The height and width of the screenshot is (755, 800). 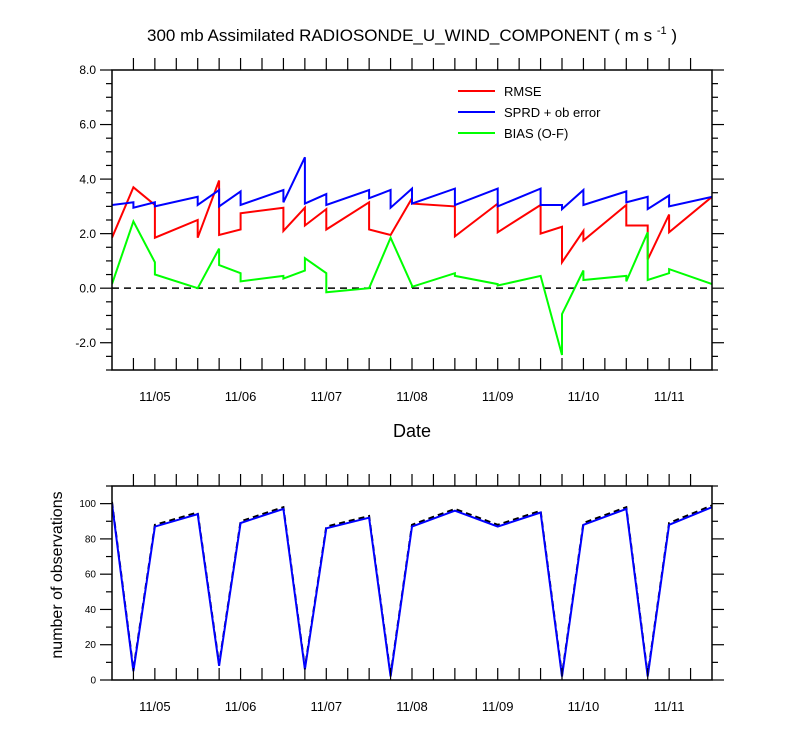 I want to click on legend-label: RMSE, so click(x=523, y=91).